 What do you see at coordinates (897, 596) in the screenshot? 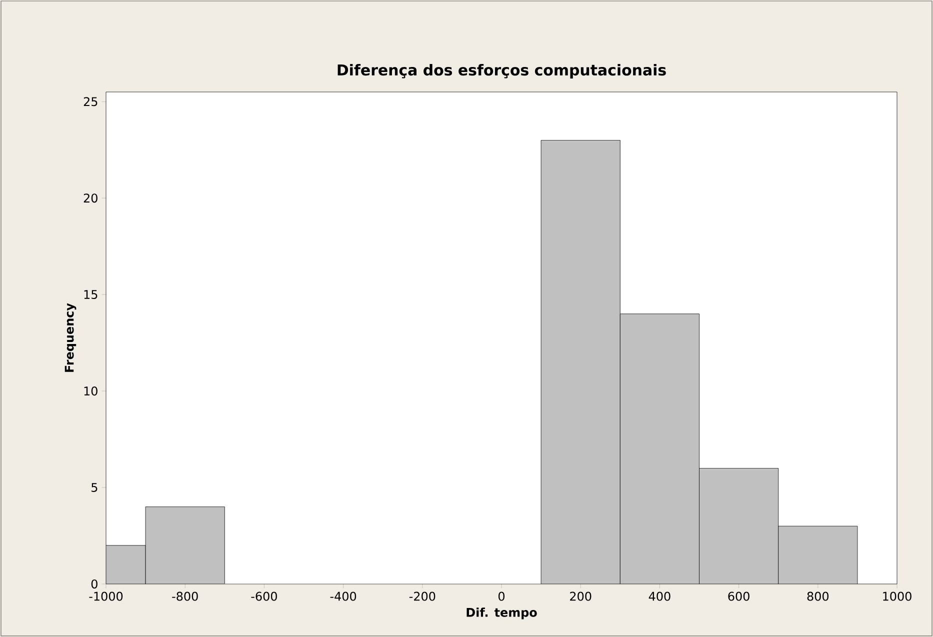
I see `x-tick-label: 1000` at bounding box center [897, 596].